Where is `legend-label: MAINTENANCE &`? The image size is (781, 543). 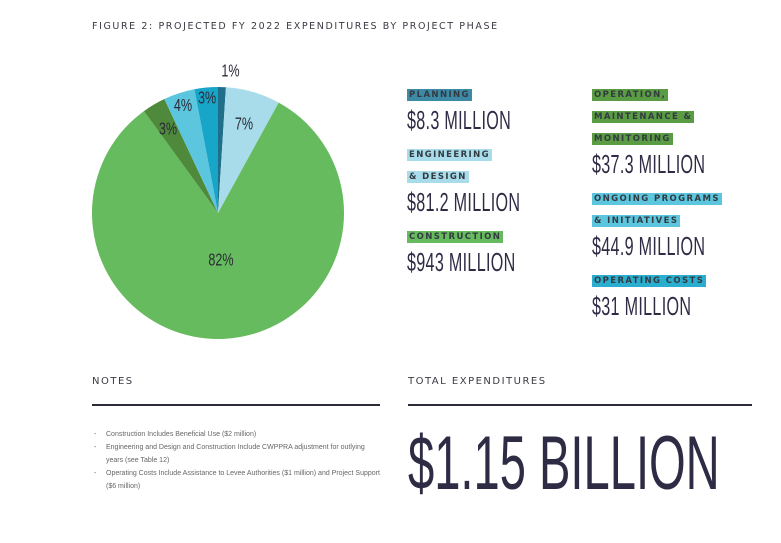
legend-label: MAINTENANCE & is located at coordinates (643, 117).